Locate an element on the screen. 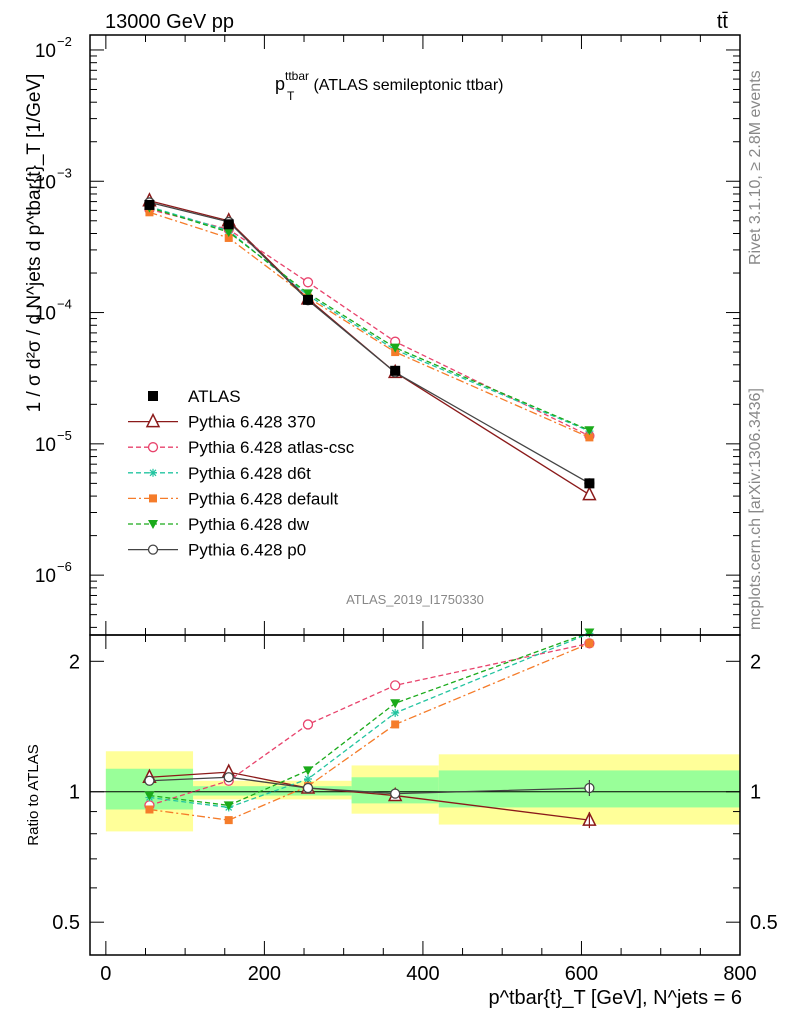  main-ytick-exp: −4 is located at coordinates (64, 304).